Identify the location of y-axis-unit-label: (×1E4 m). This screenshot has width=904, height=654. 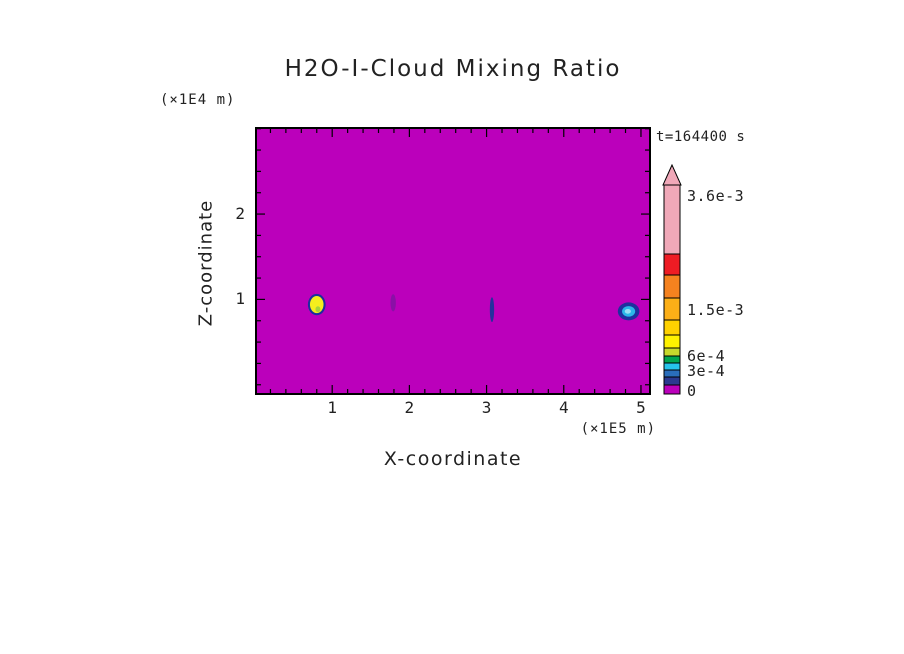
(198, 100).